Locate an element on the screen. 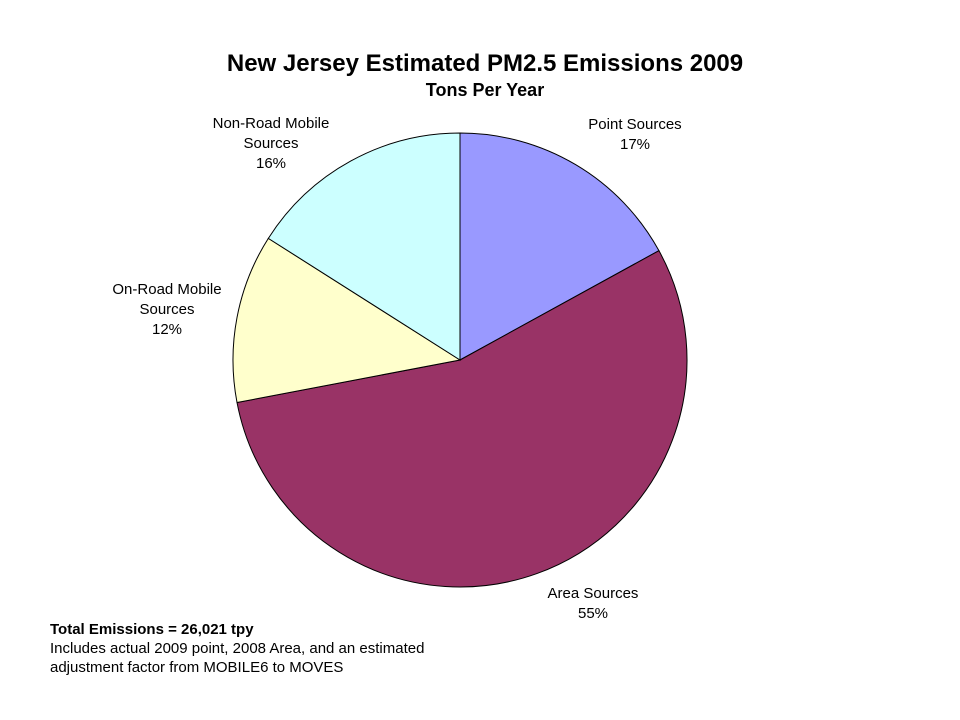  slice-percent: 12% is located at coordinates (167, 329).